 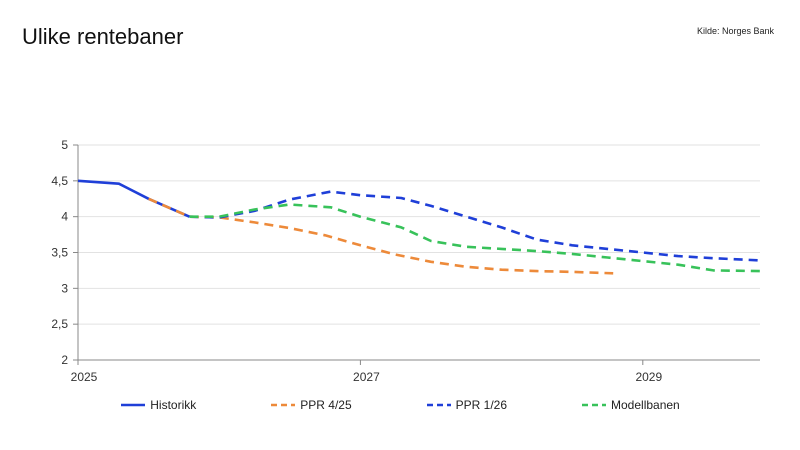 I want to click on legend-item: PPR 1/26, so click(x=489, y=405).